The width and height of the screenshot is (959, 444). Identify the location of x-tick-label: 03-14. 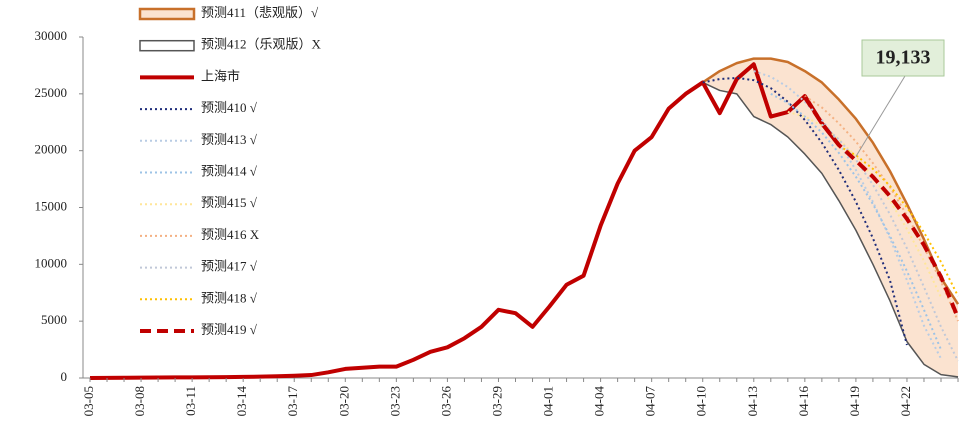
(241, 401).